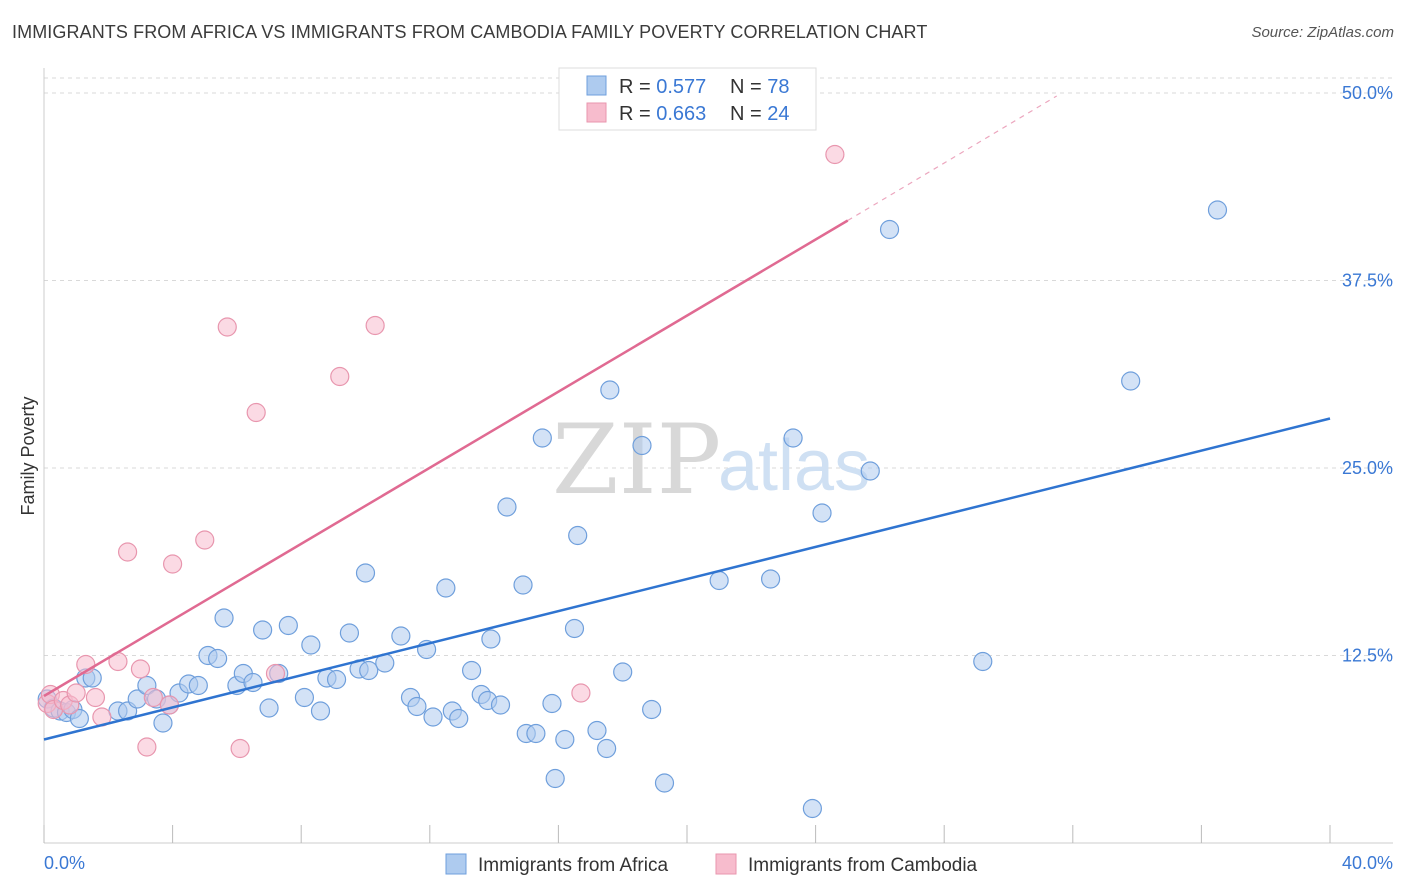 This screenshot has width=1406, height=892. I want to click on legend-n-value-1: 78, so click(778, 87).